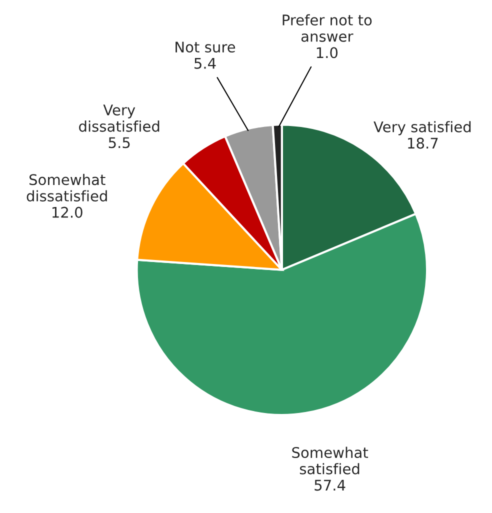 Image resolution: width=492 pixels, height=513 pixels. What do you see at coordinates (330, 485) in the screenshot?
I see `data-label: 57.4` at bounding box center [330, 485].